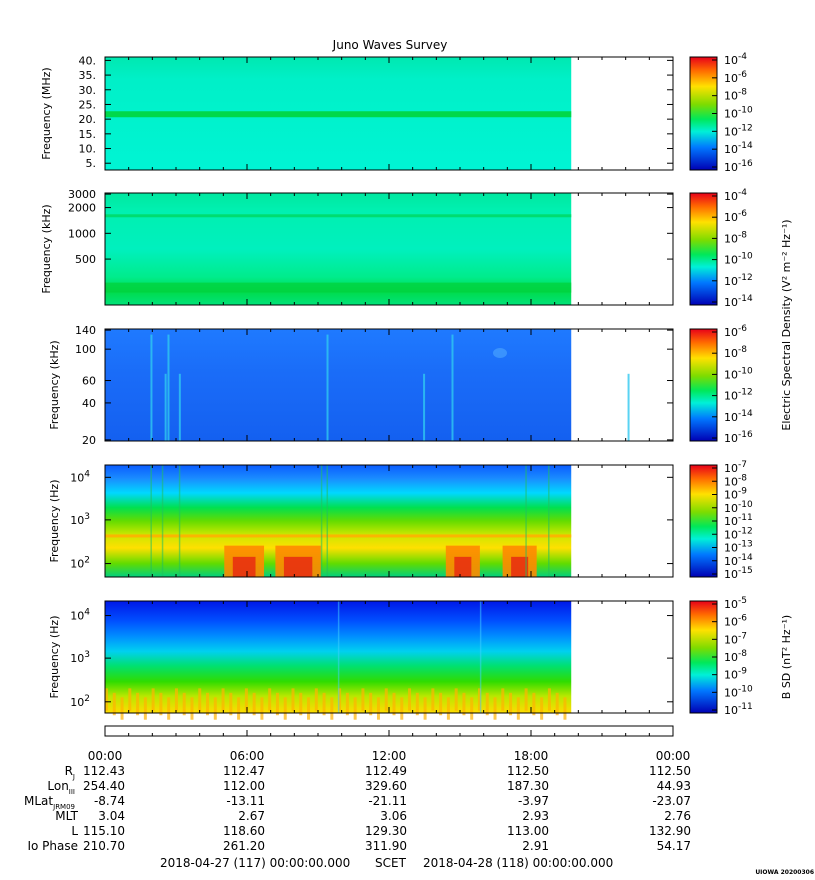 This screenshot has height=880, width=815. I want to click on y-tick-label: 100, so click(85, 349).